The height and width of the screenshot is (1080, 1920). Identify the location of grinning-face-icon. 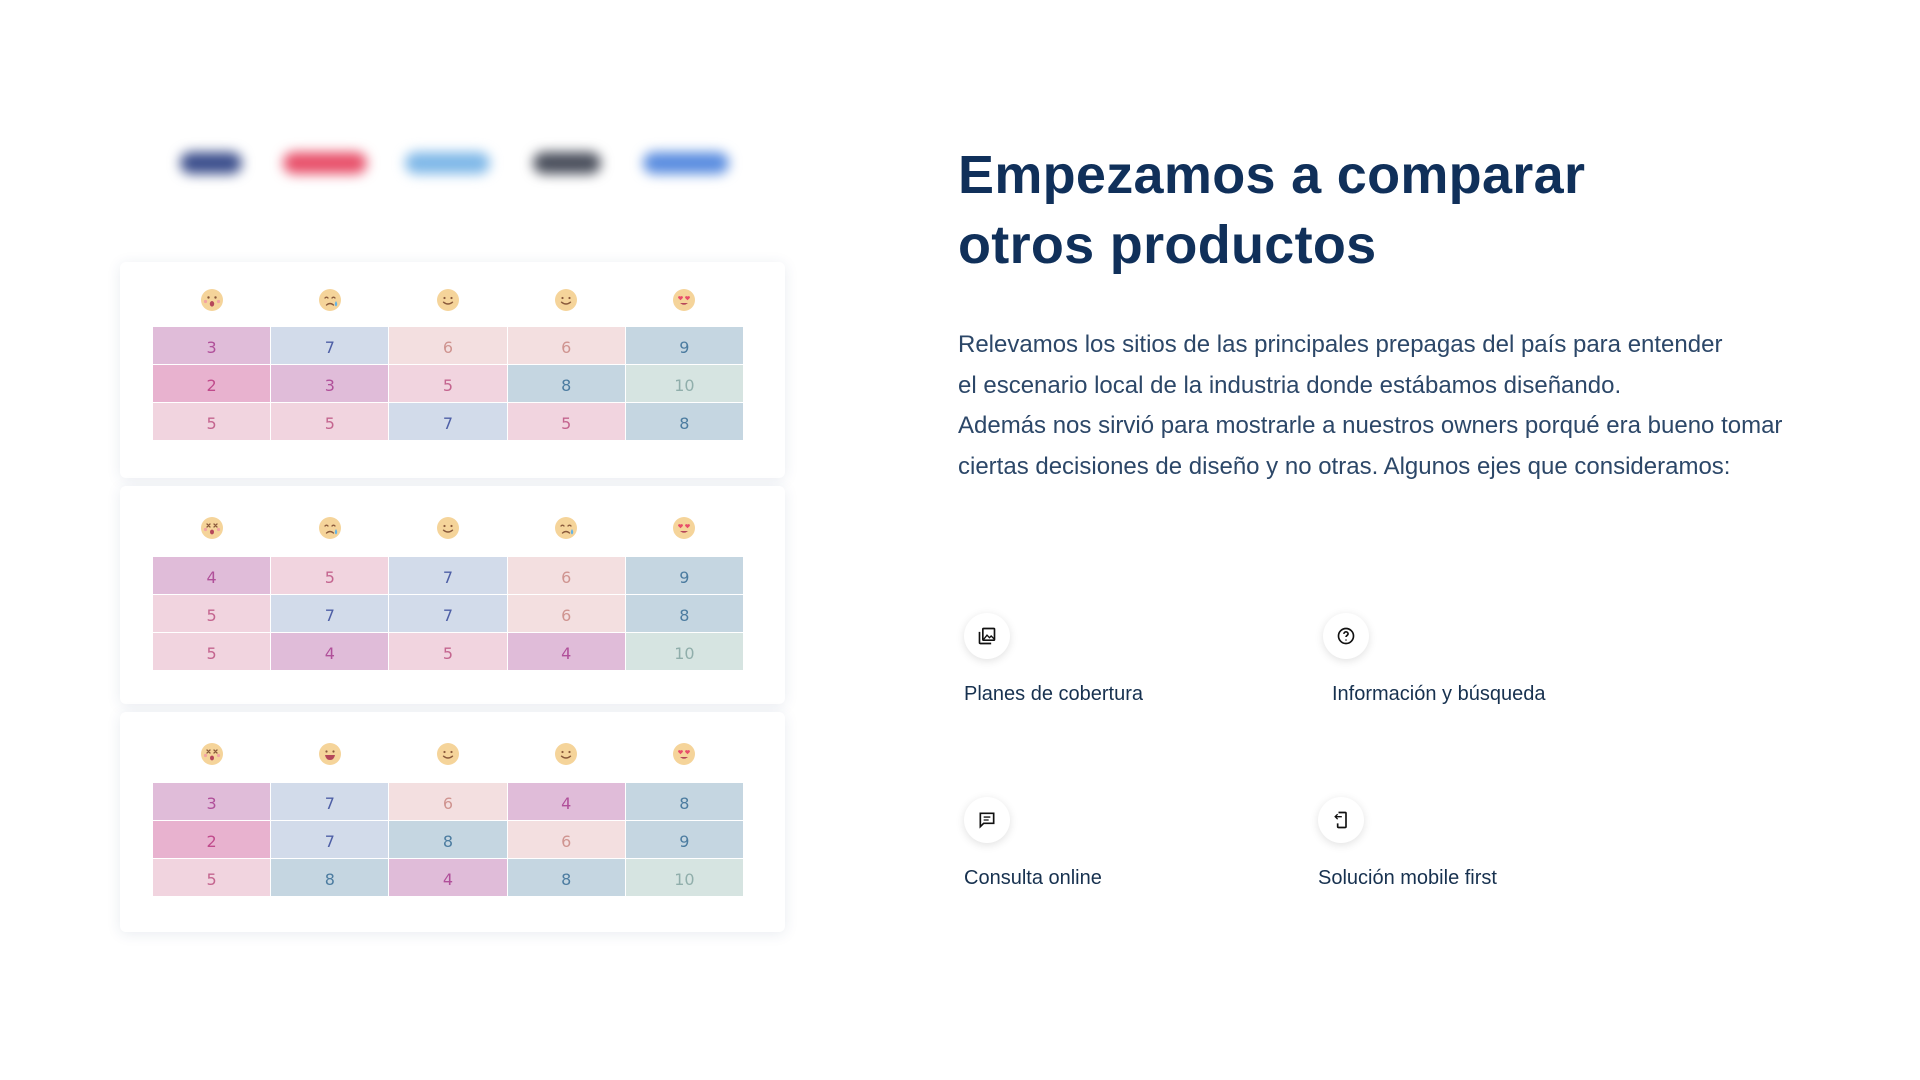
(330, 754).